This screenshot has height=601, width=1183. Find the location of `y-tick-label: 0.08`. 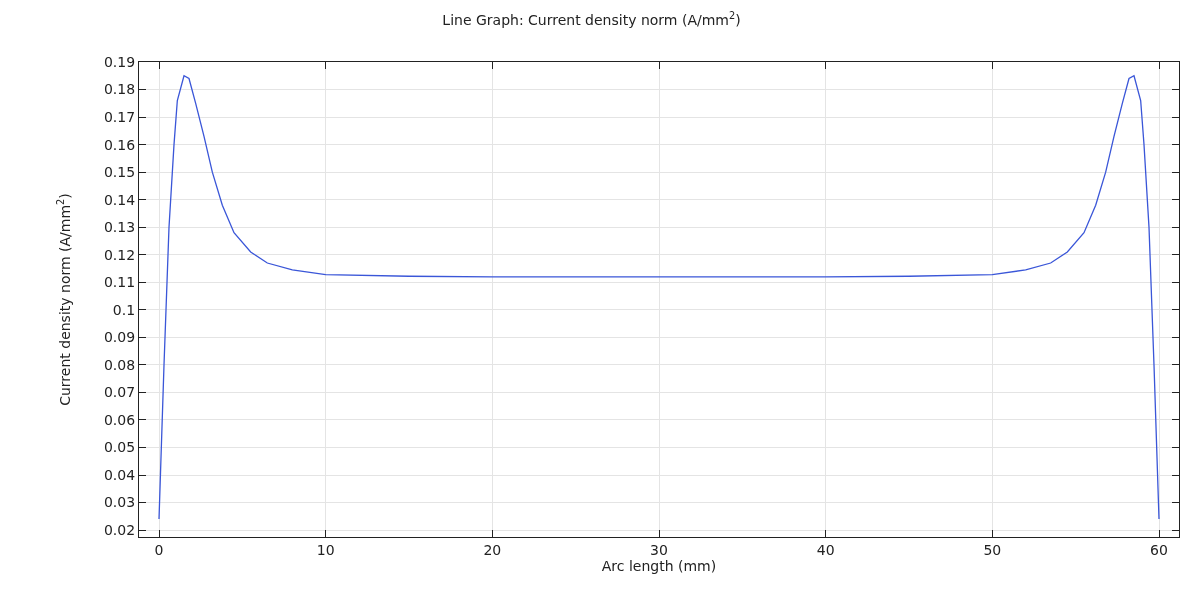

y-tick-label: 0.08 is located at coordinates (119, 364).